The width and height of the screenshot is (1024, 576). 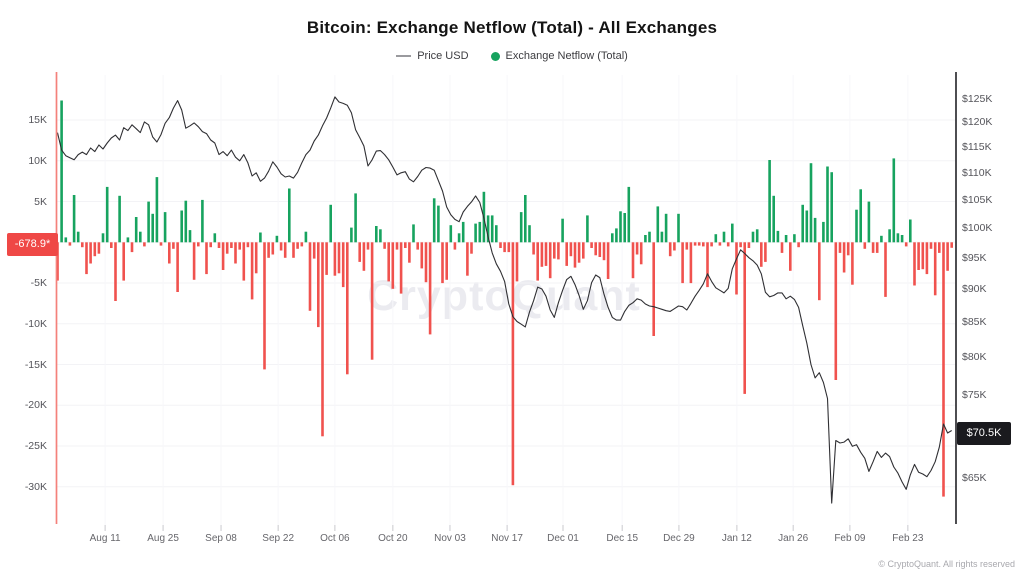 What do you see at coordinates (432, 56) in the screenshot?
I see `legend-item-price: Price USD` at bounding box center [432, 56].